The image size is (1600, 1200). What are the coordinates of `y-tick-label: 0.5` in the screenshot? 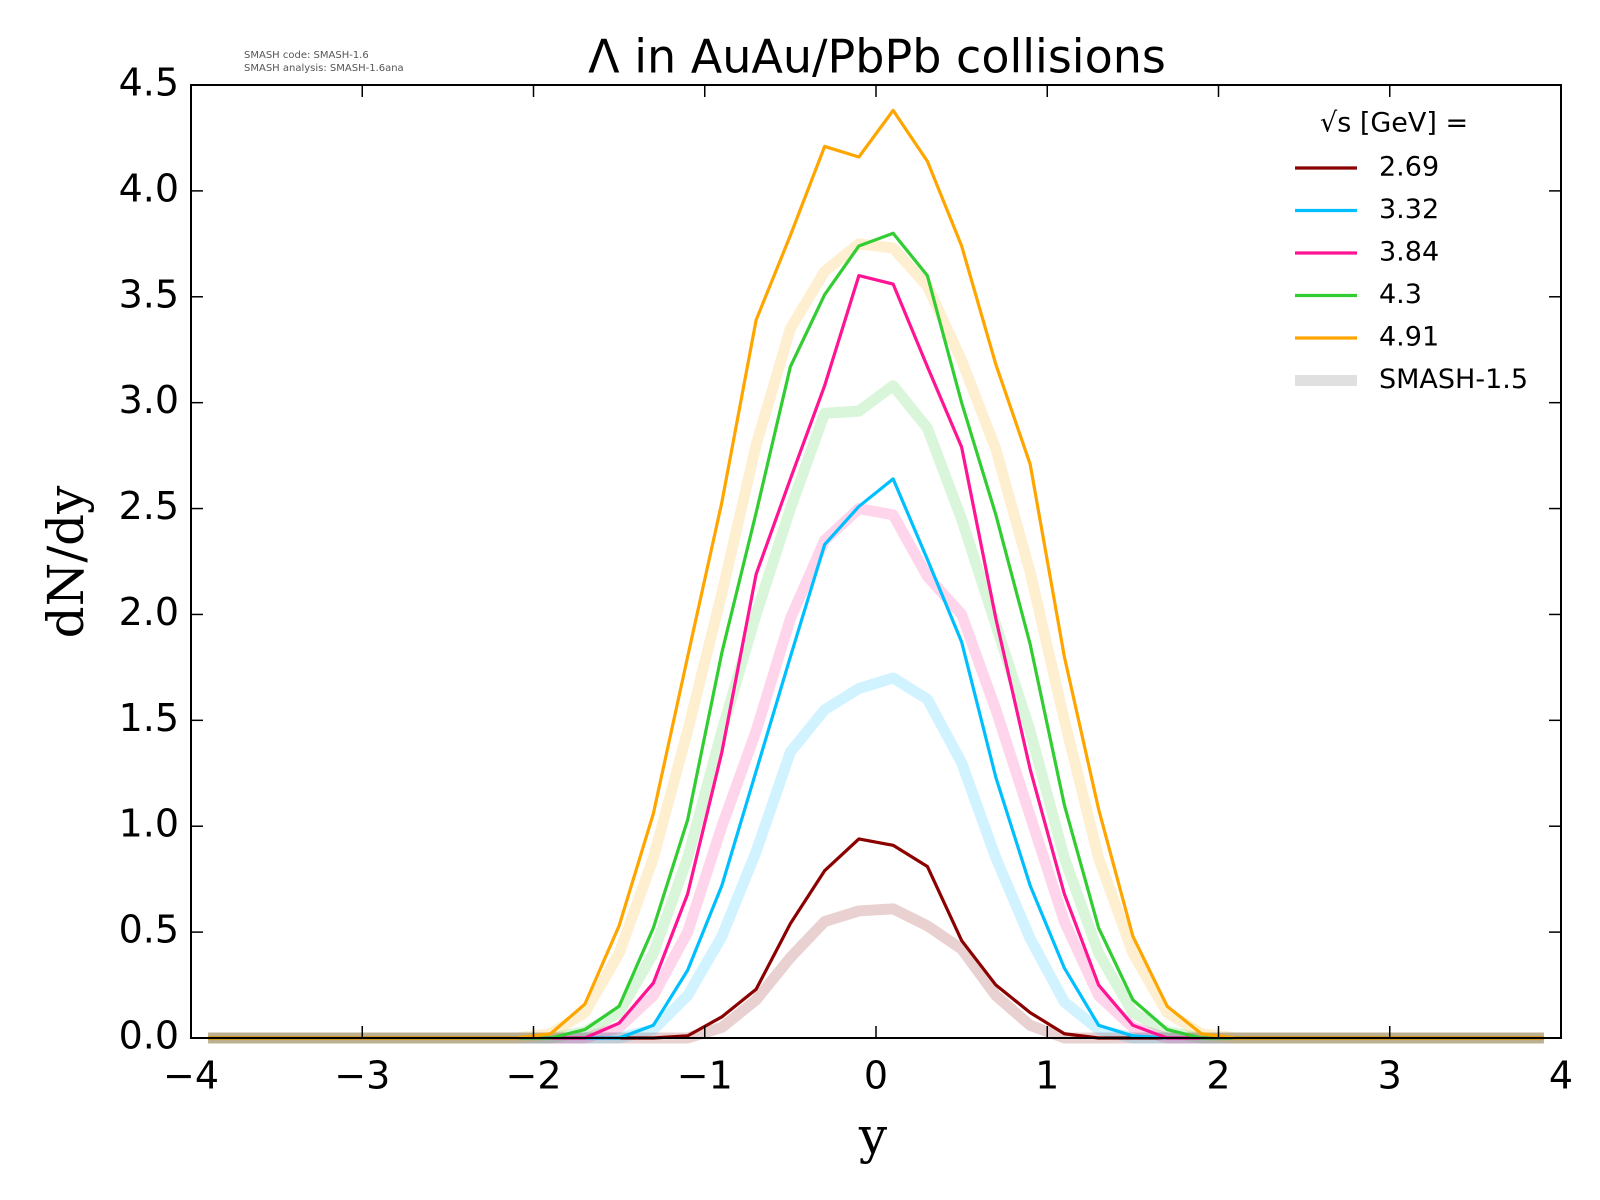 It's located at (149, 930).